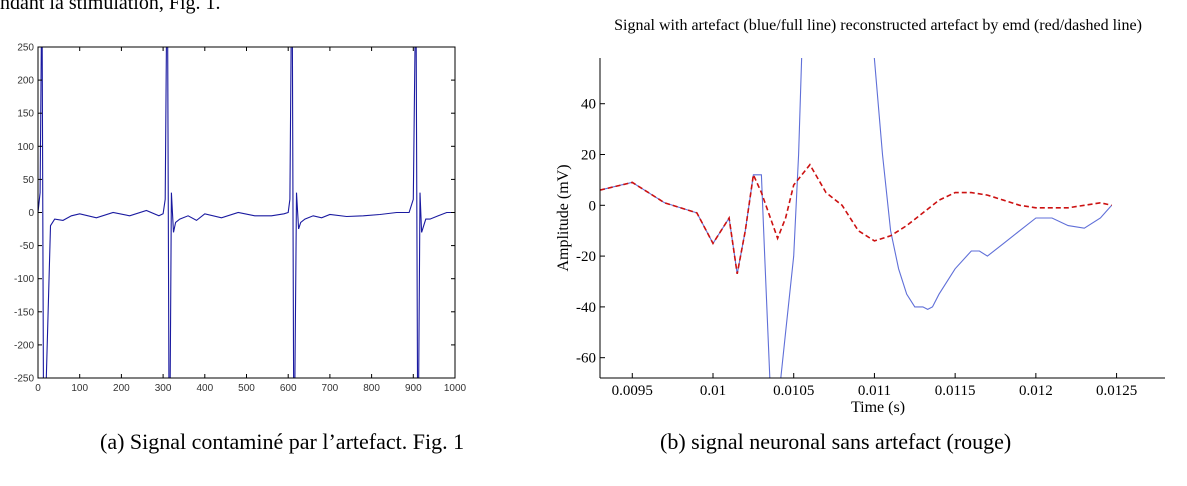  Describe the element at coordinates (110, 7) in the screenshot. I see `body-text-fragment: ndant la stimulation, Fig. 1.` at that location.